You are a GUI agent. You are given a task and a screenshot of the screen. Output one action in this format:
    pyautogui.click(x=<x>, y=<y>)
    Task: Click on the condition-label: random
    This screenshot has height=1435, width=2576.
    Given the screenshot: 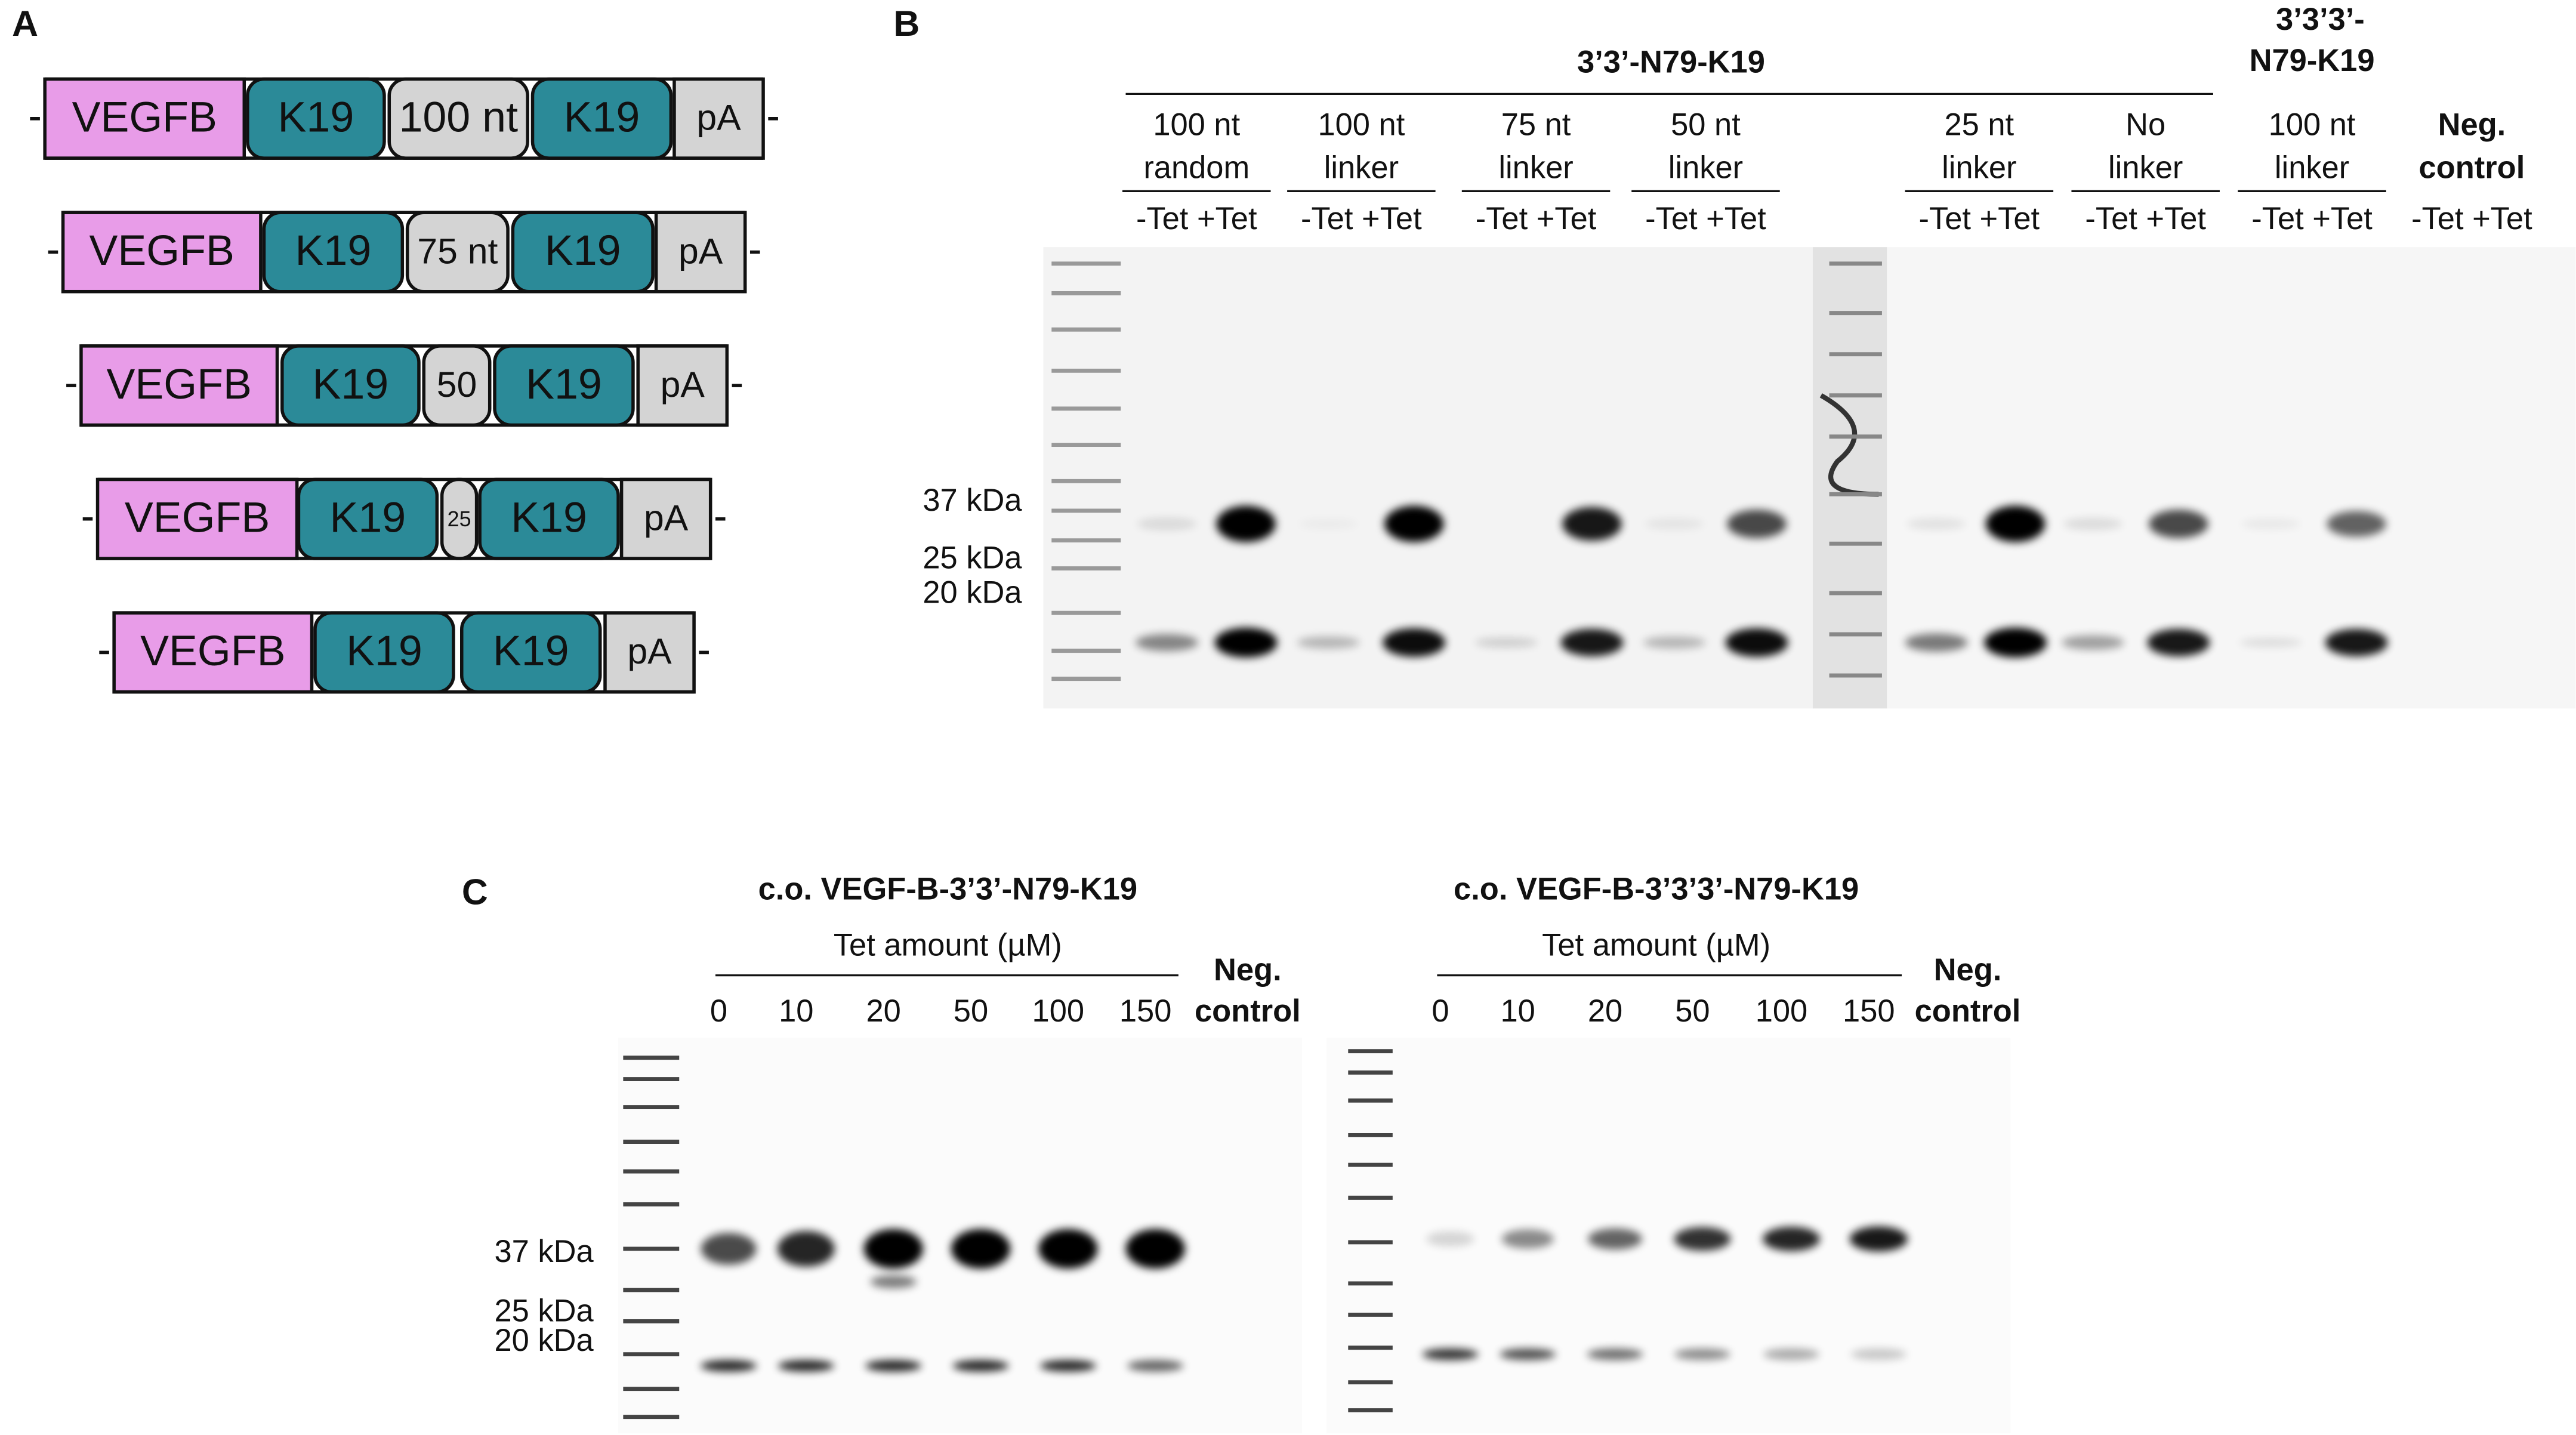 What is the action you would take?
    pyautogui.click(x=1196, y=167)
    